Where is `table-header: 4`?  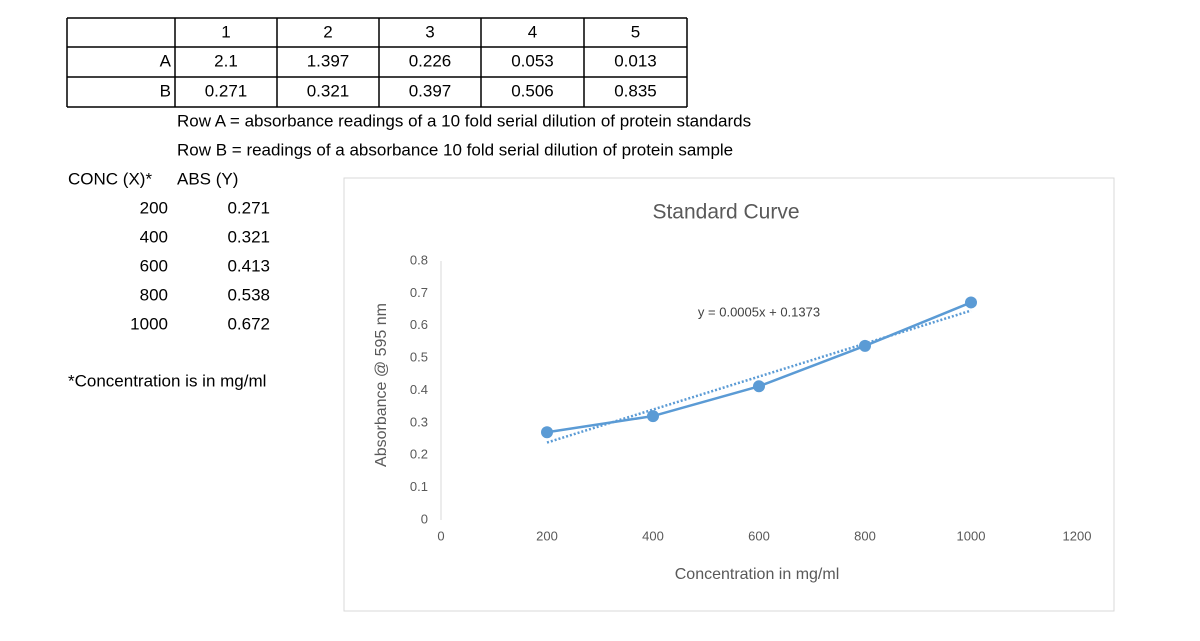
table-header: 4 is located at coordinates (532, 31).